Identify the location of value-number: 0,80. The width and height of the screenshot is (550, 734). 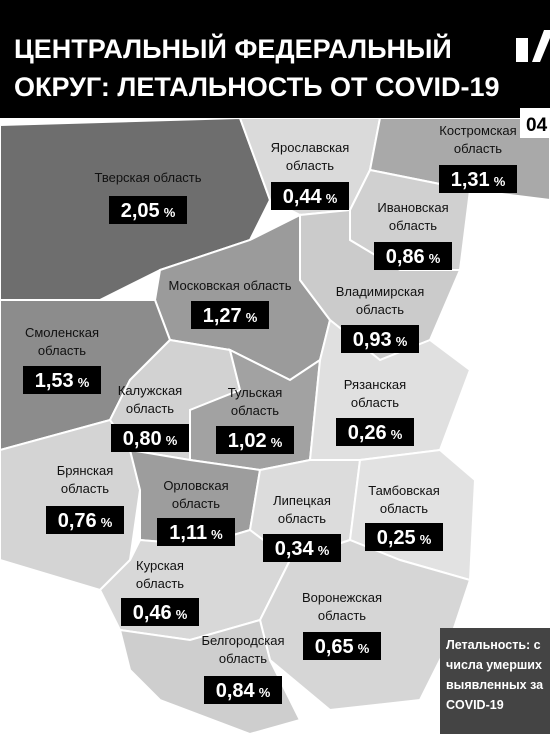
(142, 439).